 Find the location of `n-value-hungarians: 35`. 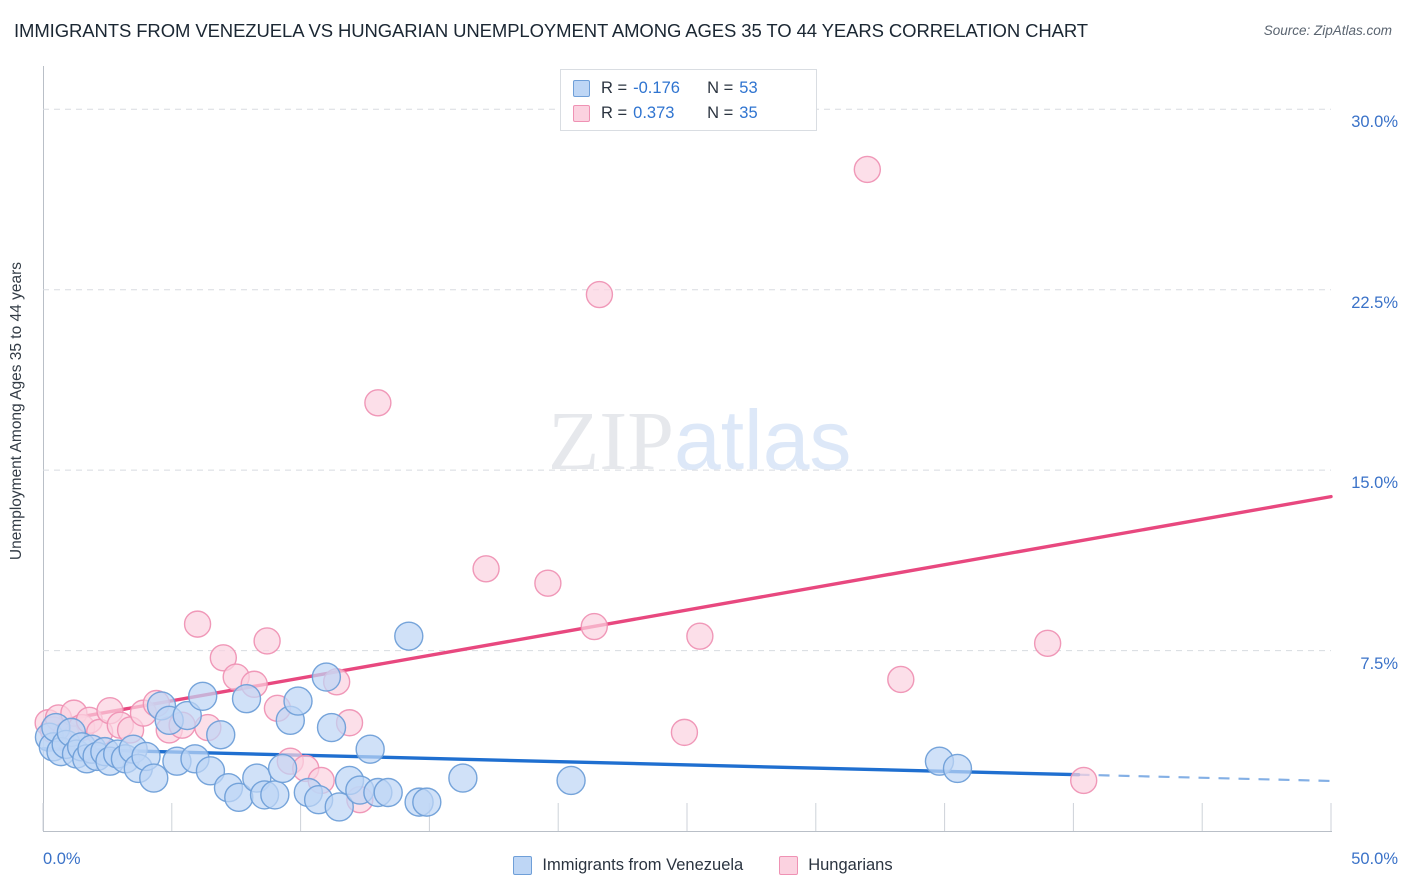

n-value-hungarians: 35 is located at coordinates (748, 113).